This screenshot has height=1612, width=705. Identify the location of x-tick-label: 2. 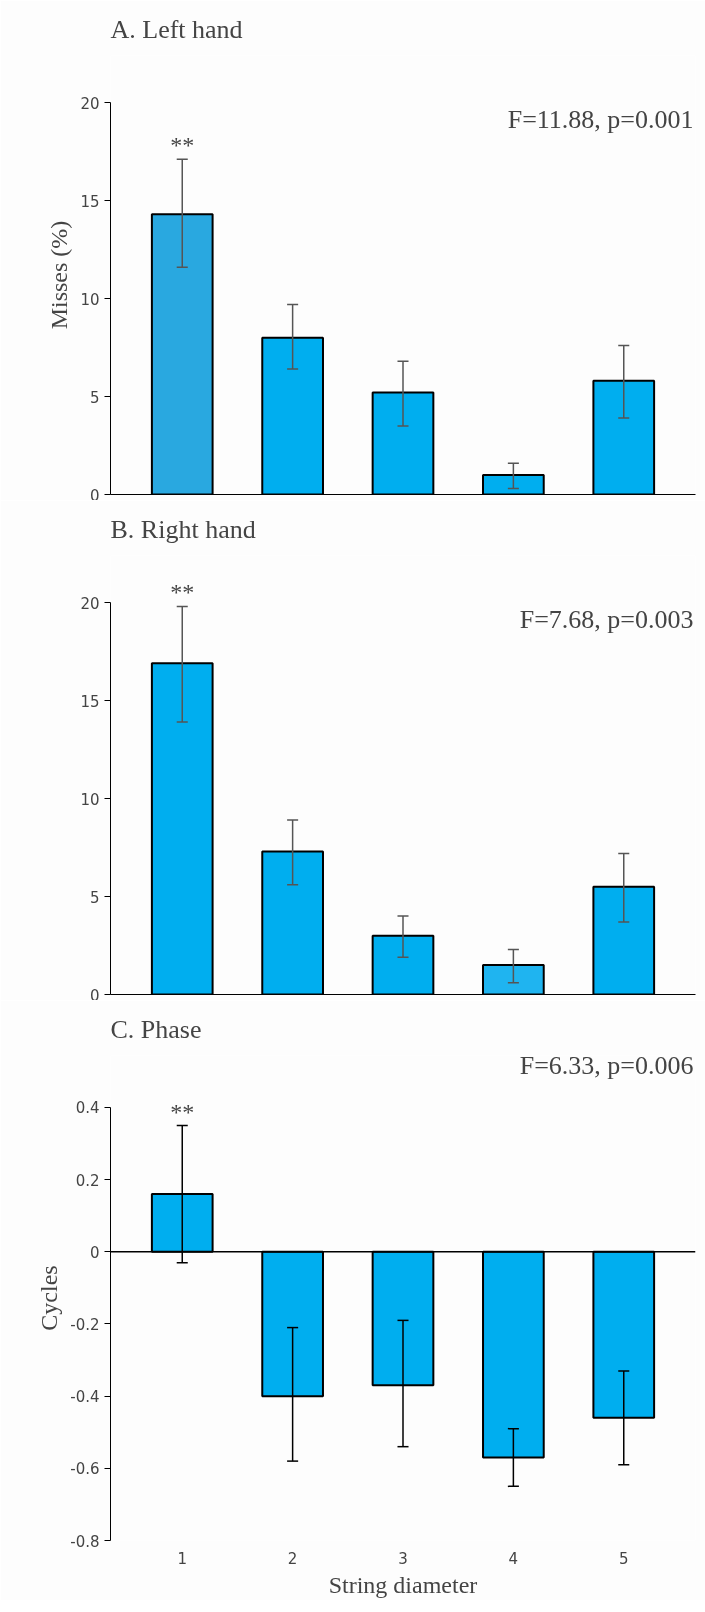
(292, 1558).